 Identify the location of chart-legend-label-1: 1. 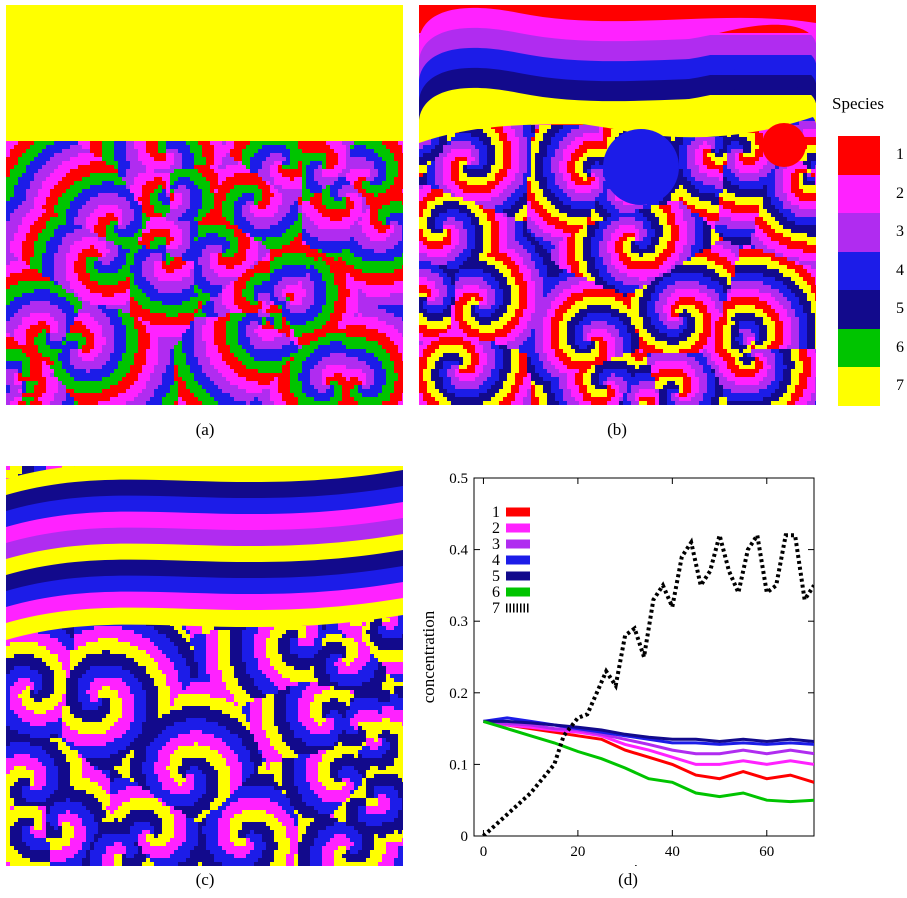
(496, 512).